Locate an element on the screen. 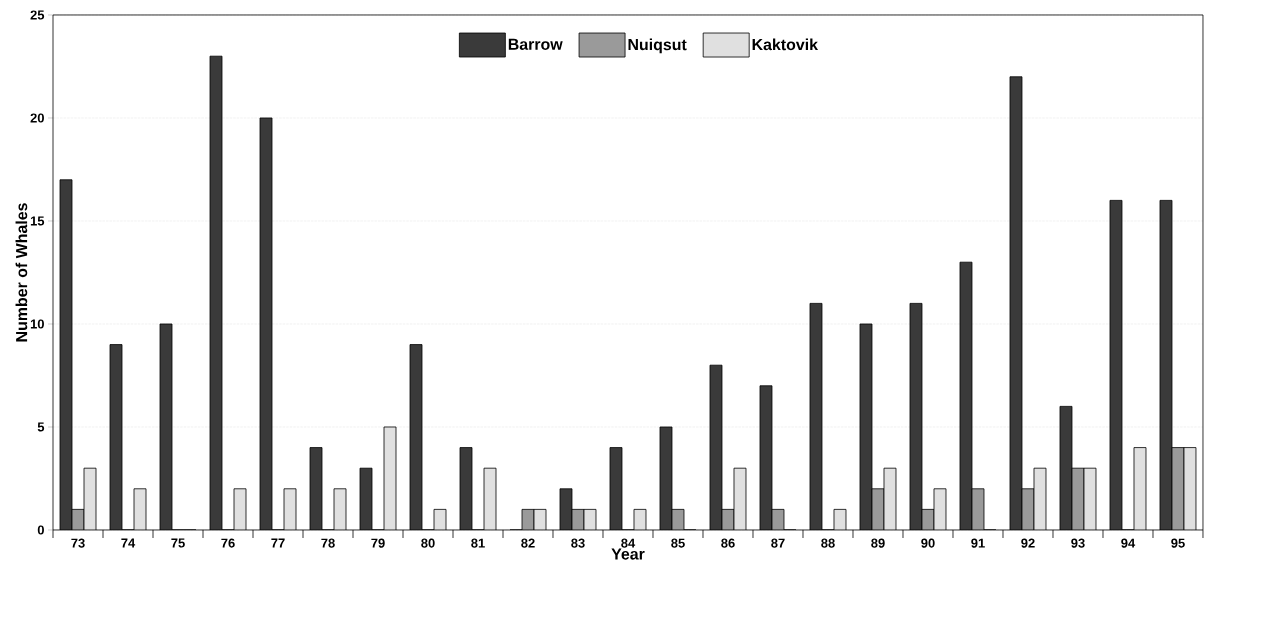 The width and height of the screenshot is (1263, 618). x-tick-label: 85 is located at coordinates (678, 543).